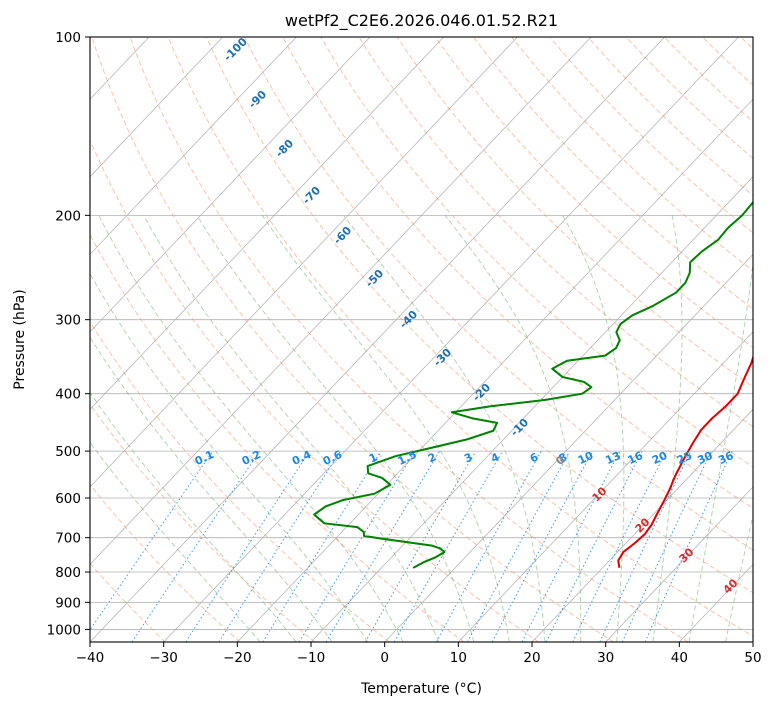 The width and height of the screenshot is (775, 708). I want to click on x-axis-label: Temperature (°C), so click(421, 689).